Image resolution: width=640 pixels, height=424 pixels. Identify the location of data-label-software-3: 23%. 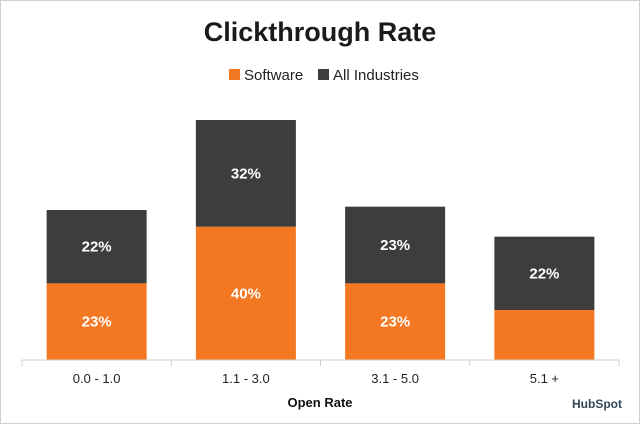
(395, 322).